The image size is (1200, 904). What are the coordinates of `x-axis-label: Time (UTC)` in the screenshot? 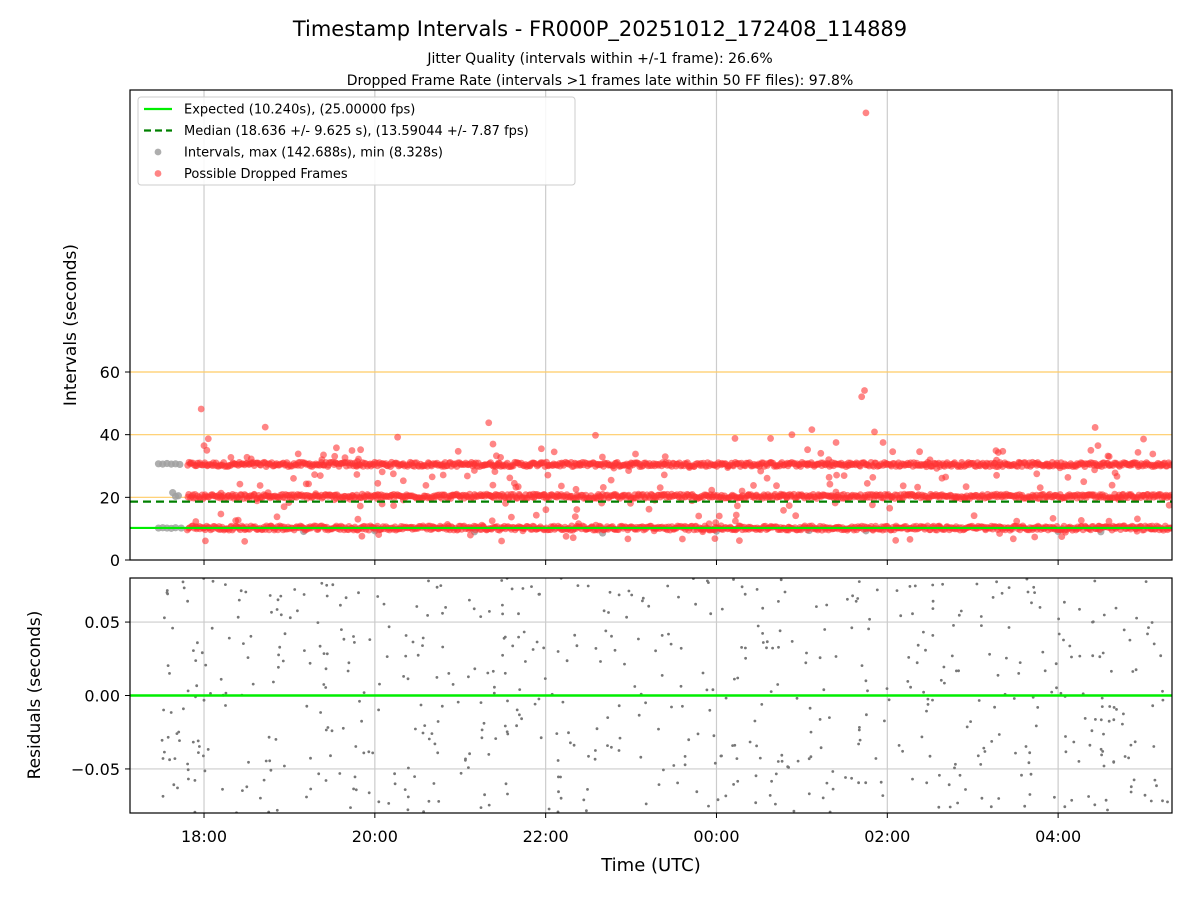 It's located at (650, 865).